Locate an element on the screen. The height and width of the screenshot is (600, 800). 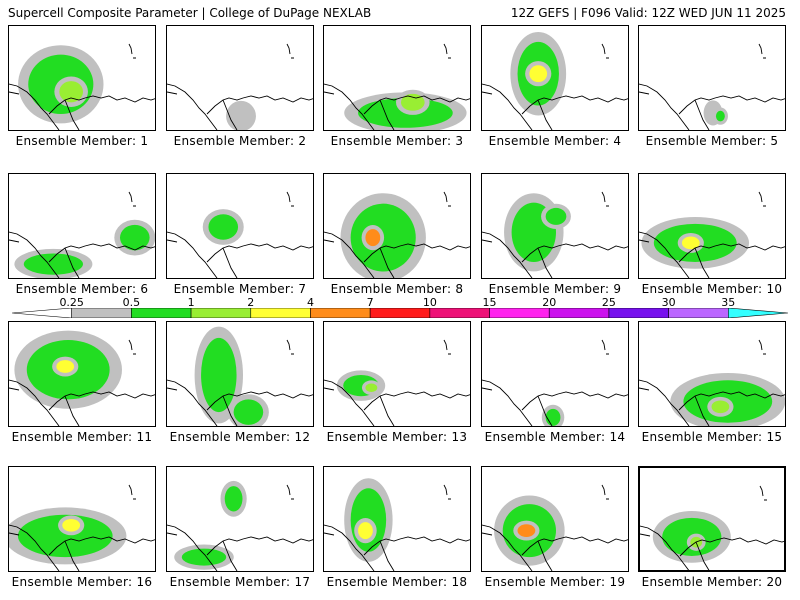
scale-tick-label: 0.5 is located at coordinates (131, 302).